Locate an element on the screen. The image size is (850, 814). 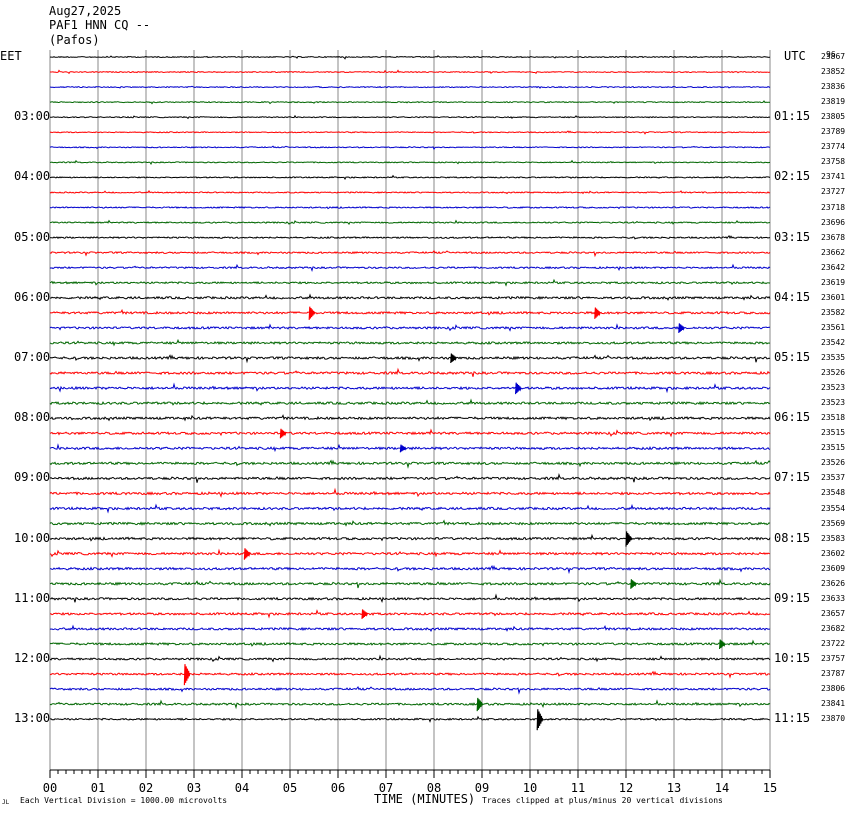
right-hour-label: 10:15 is located at coordinates (792, 658).